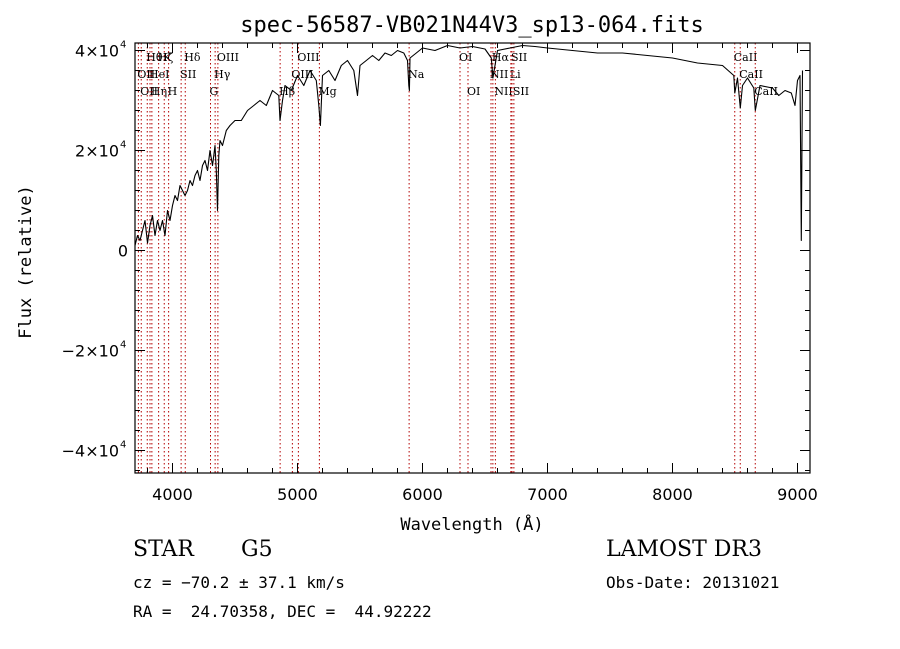 The width and height of the screenshot is (900, 649). I want to click on line-marker-label: G, so click(214, 91).